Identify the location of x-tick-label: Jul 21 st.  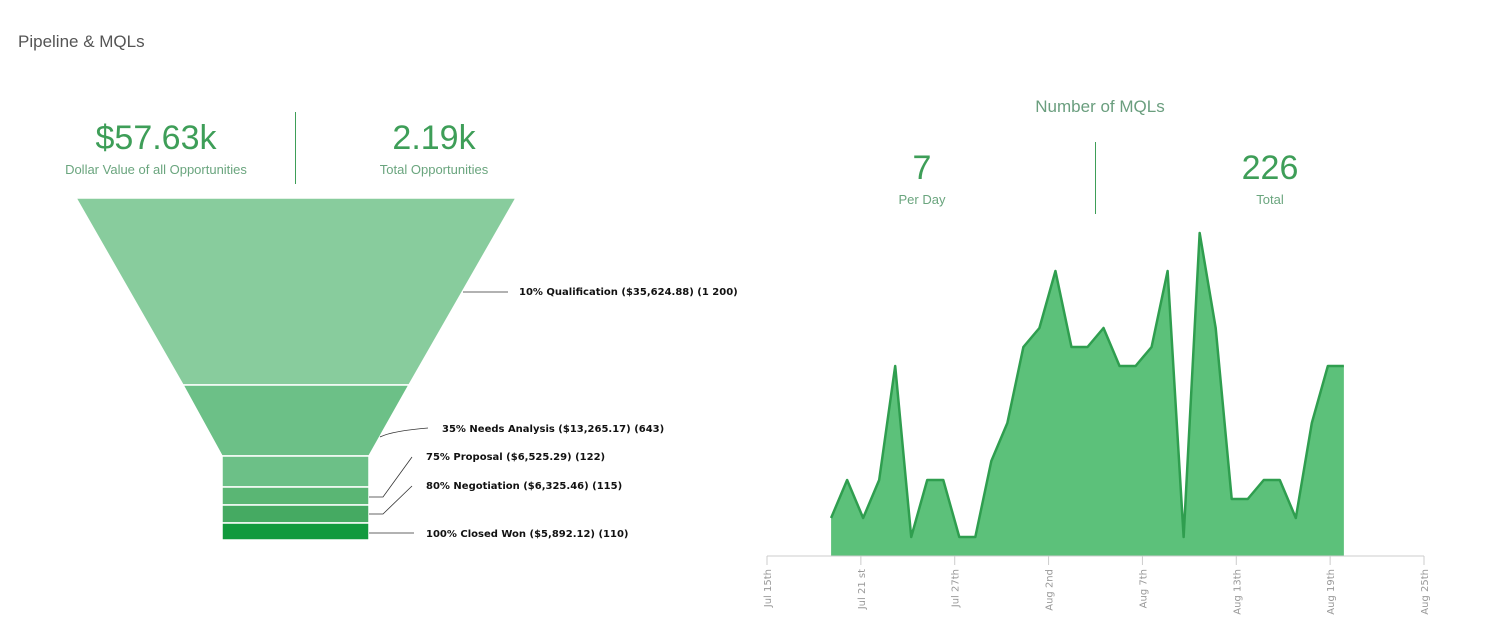
(862, 589).